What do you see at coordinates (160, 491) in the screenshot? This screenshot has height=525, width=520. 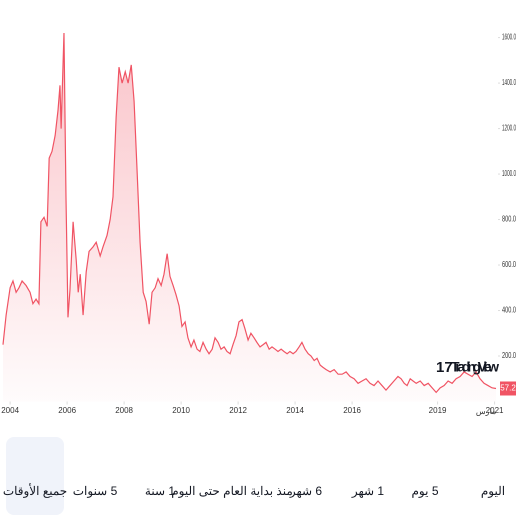 I see `range-button: 1 سنة` at bounding box center [160, 491].